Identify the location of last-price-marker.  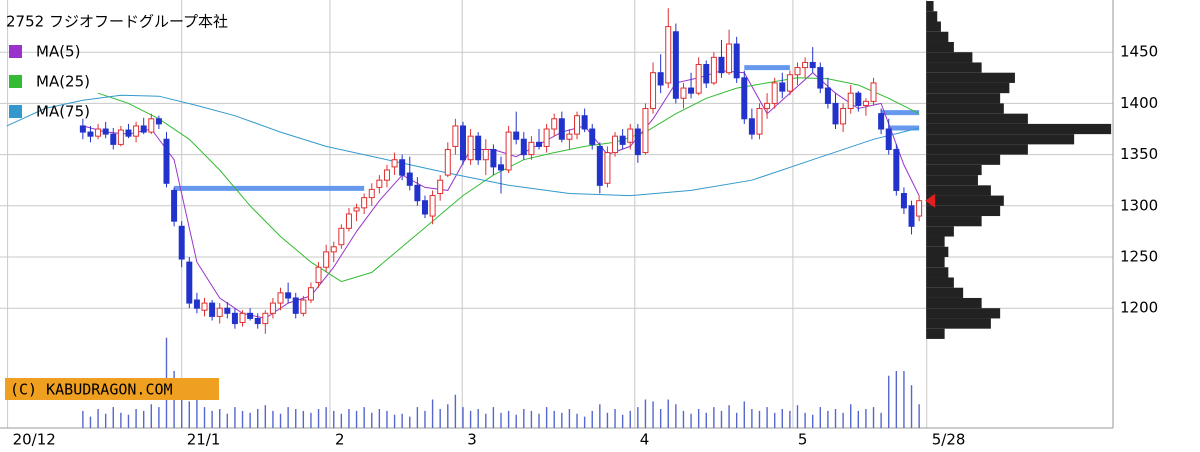
(930, 200).